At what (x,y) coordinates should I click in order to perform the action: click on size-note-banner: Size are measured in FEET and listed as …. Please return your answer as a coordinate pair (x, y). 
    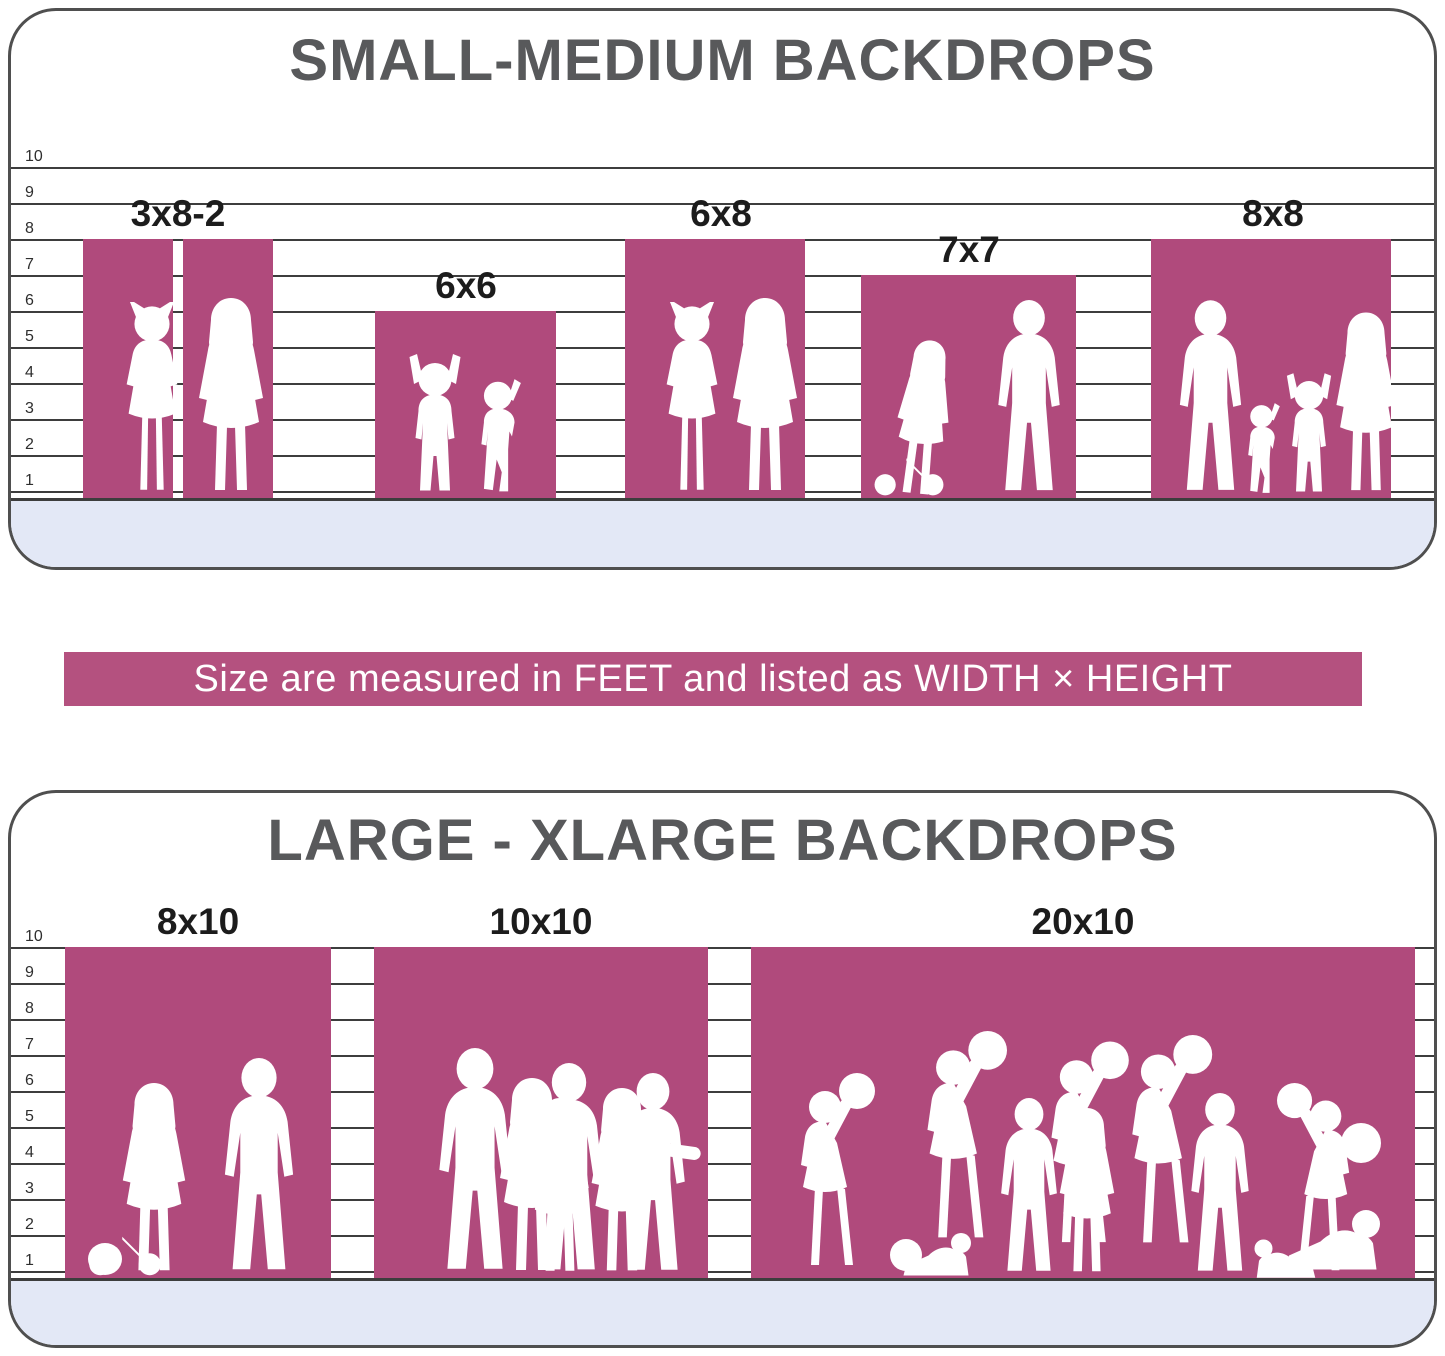
    Looking at the image, I should click on (713, 679).